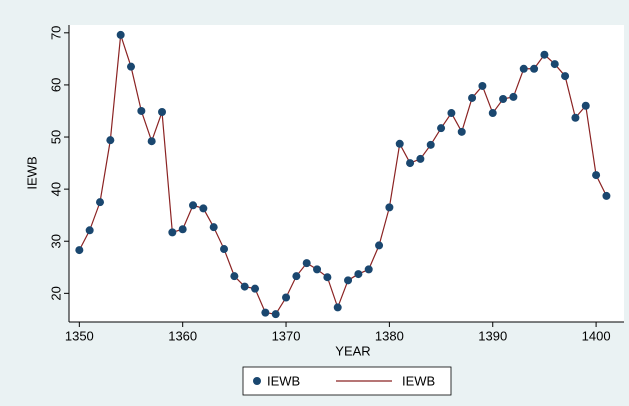  Describe the element at coordinates (55, 293) in the screenshot. I see `y-tick-label: 20` at that location.